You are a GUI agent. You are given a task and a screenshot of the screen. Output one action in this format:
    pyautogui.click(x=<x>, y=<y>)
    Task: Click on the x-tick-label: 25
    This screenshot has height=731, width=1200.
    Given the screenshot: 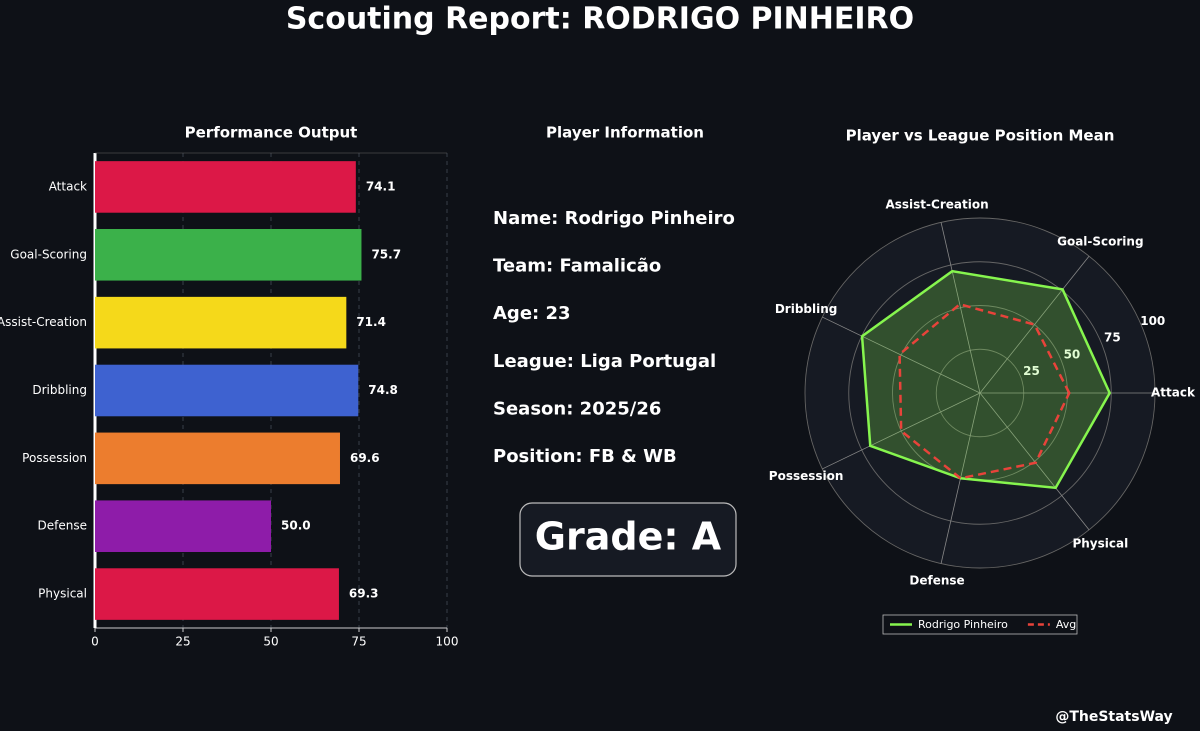 What is the action you would take?
    pyautogui.click(x=182, y=642)
    